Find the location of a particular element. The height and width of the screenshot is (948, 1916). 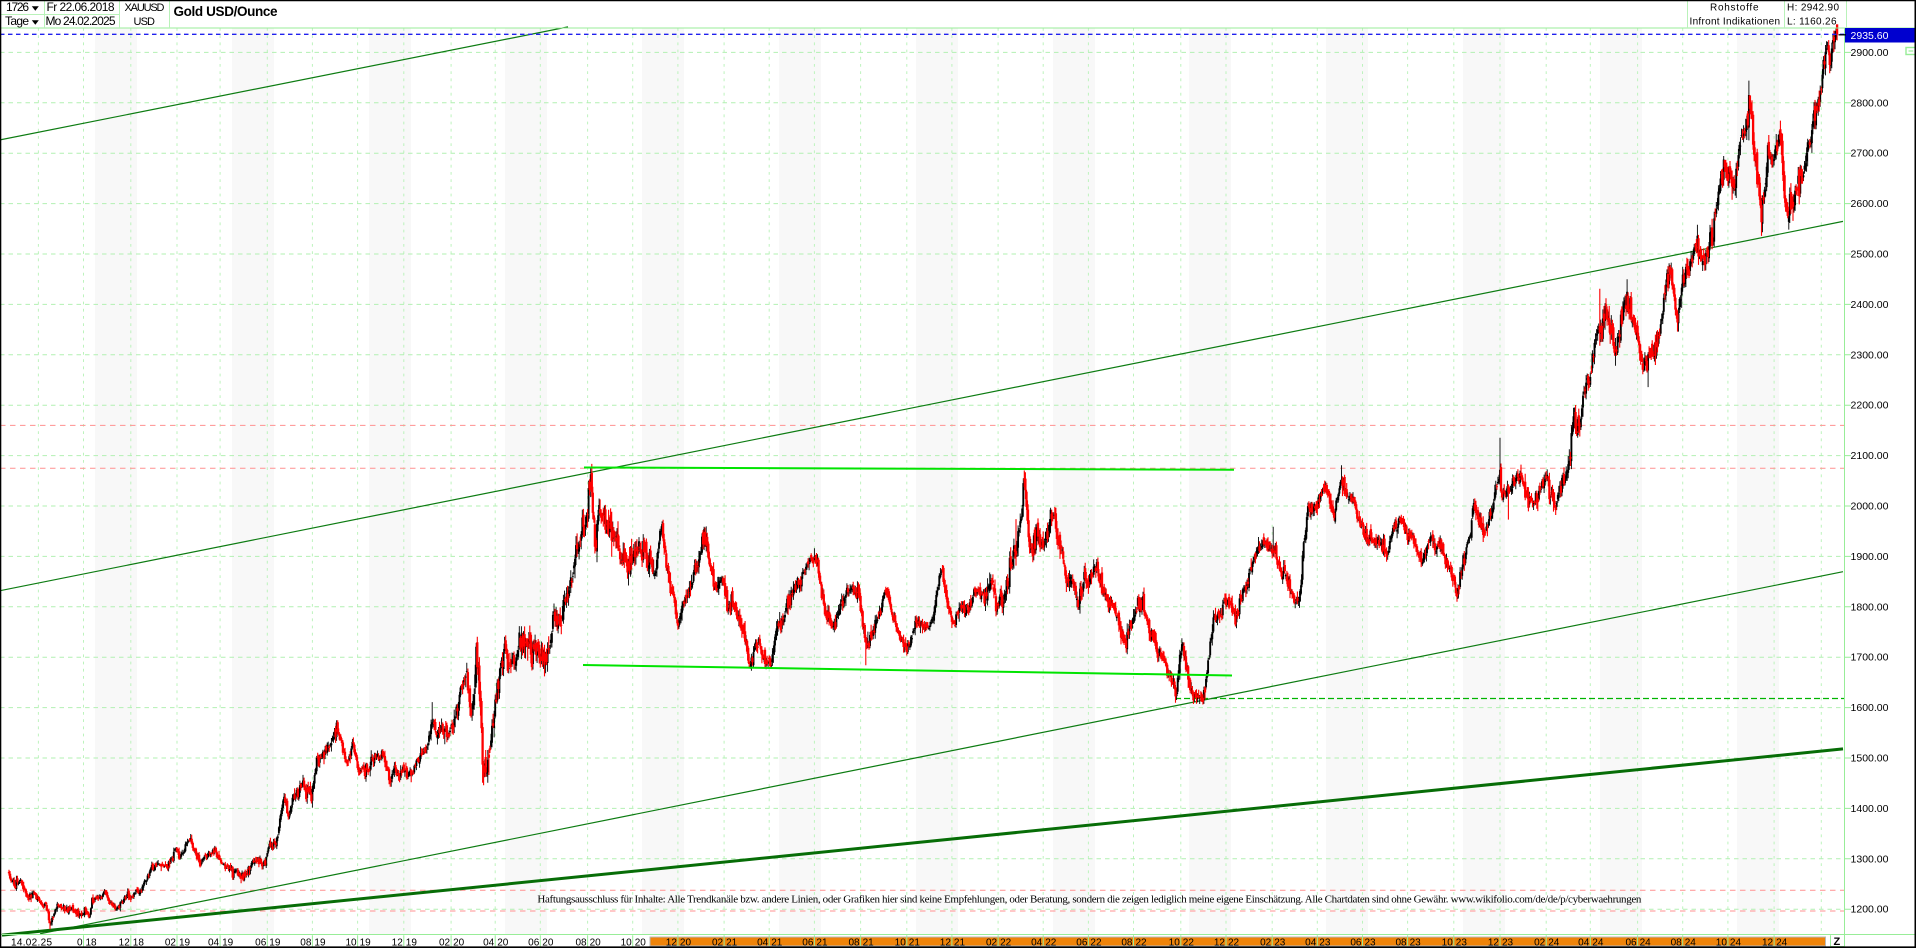

svg-text: 1400.00 is located at coordinates (1870, 809).